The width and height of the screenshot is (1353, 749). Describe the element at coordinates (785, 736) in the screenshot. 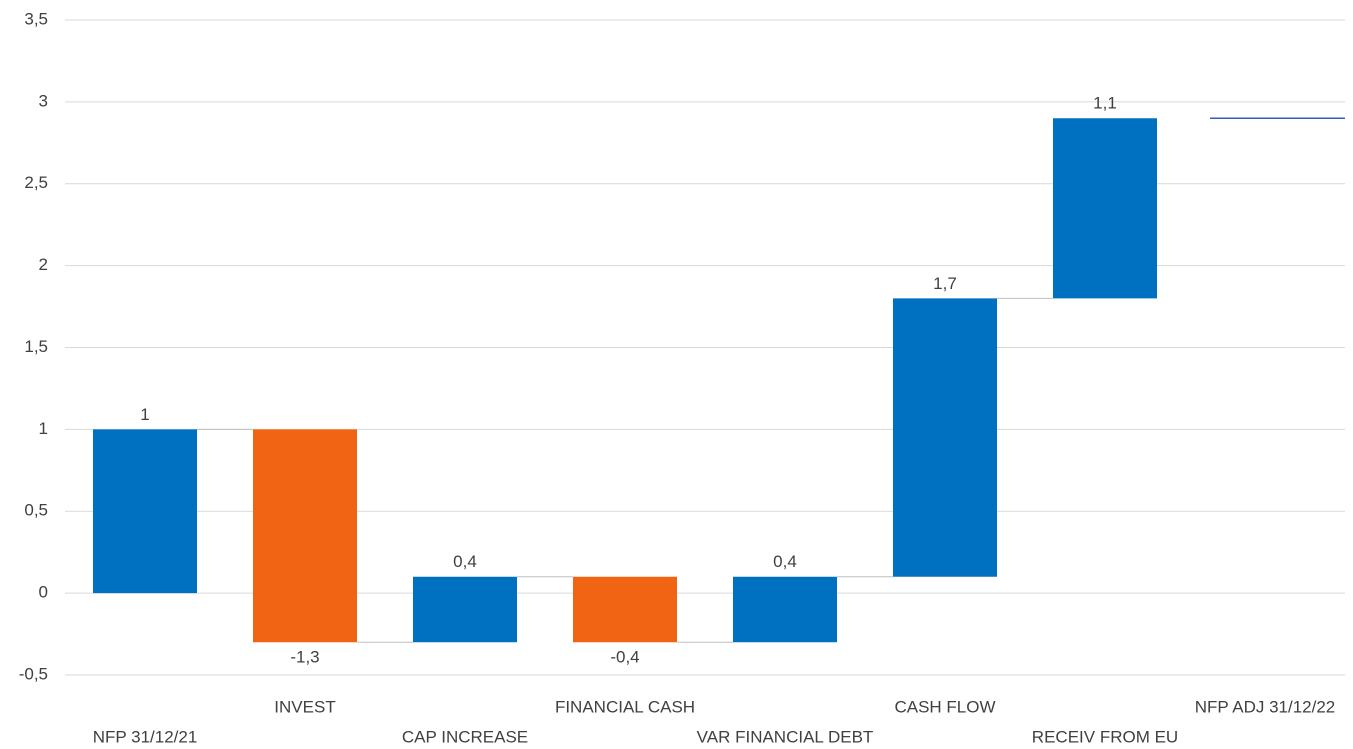

I see `x-tick-label: VAR FINANCIAL DEBT` at that location.